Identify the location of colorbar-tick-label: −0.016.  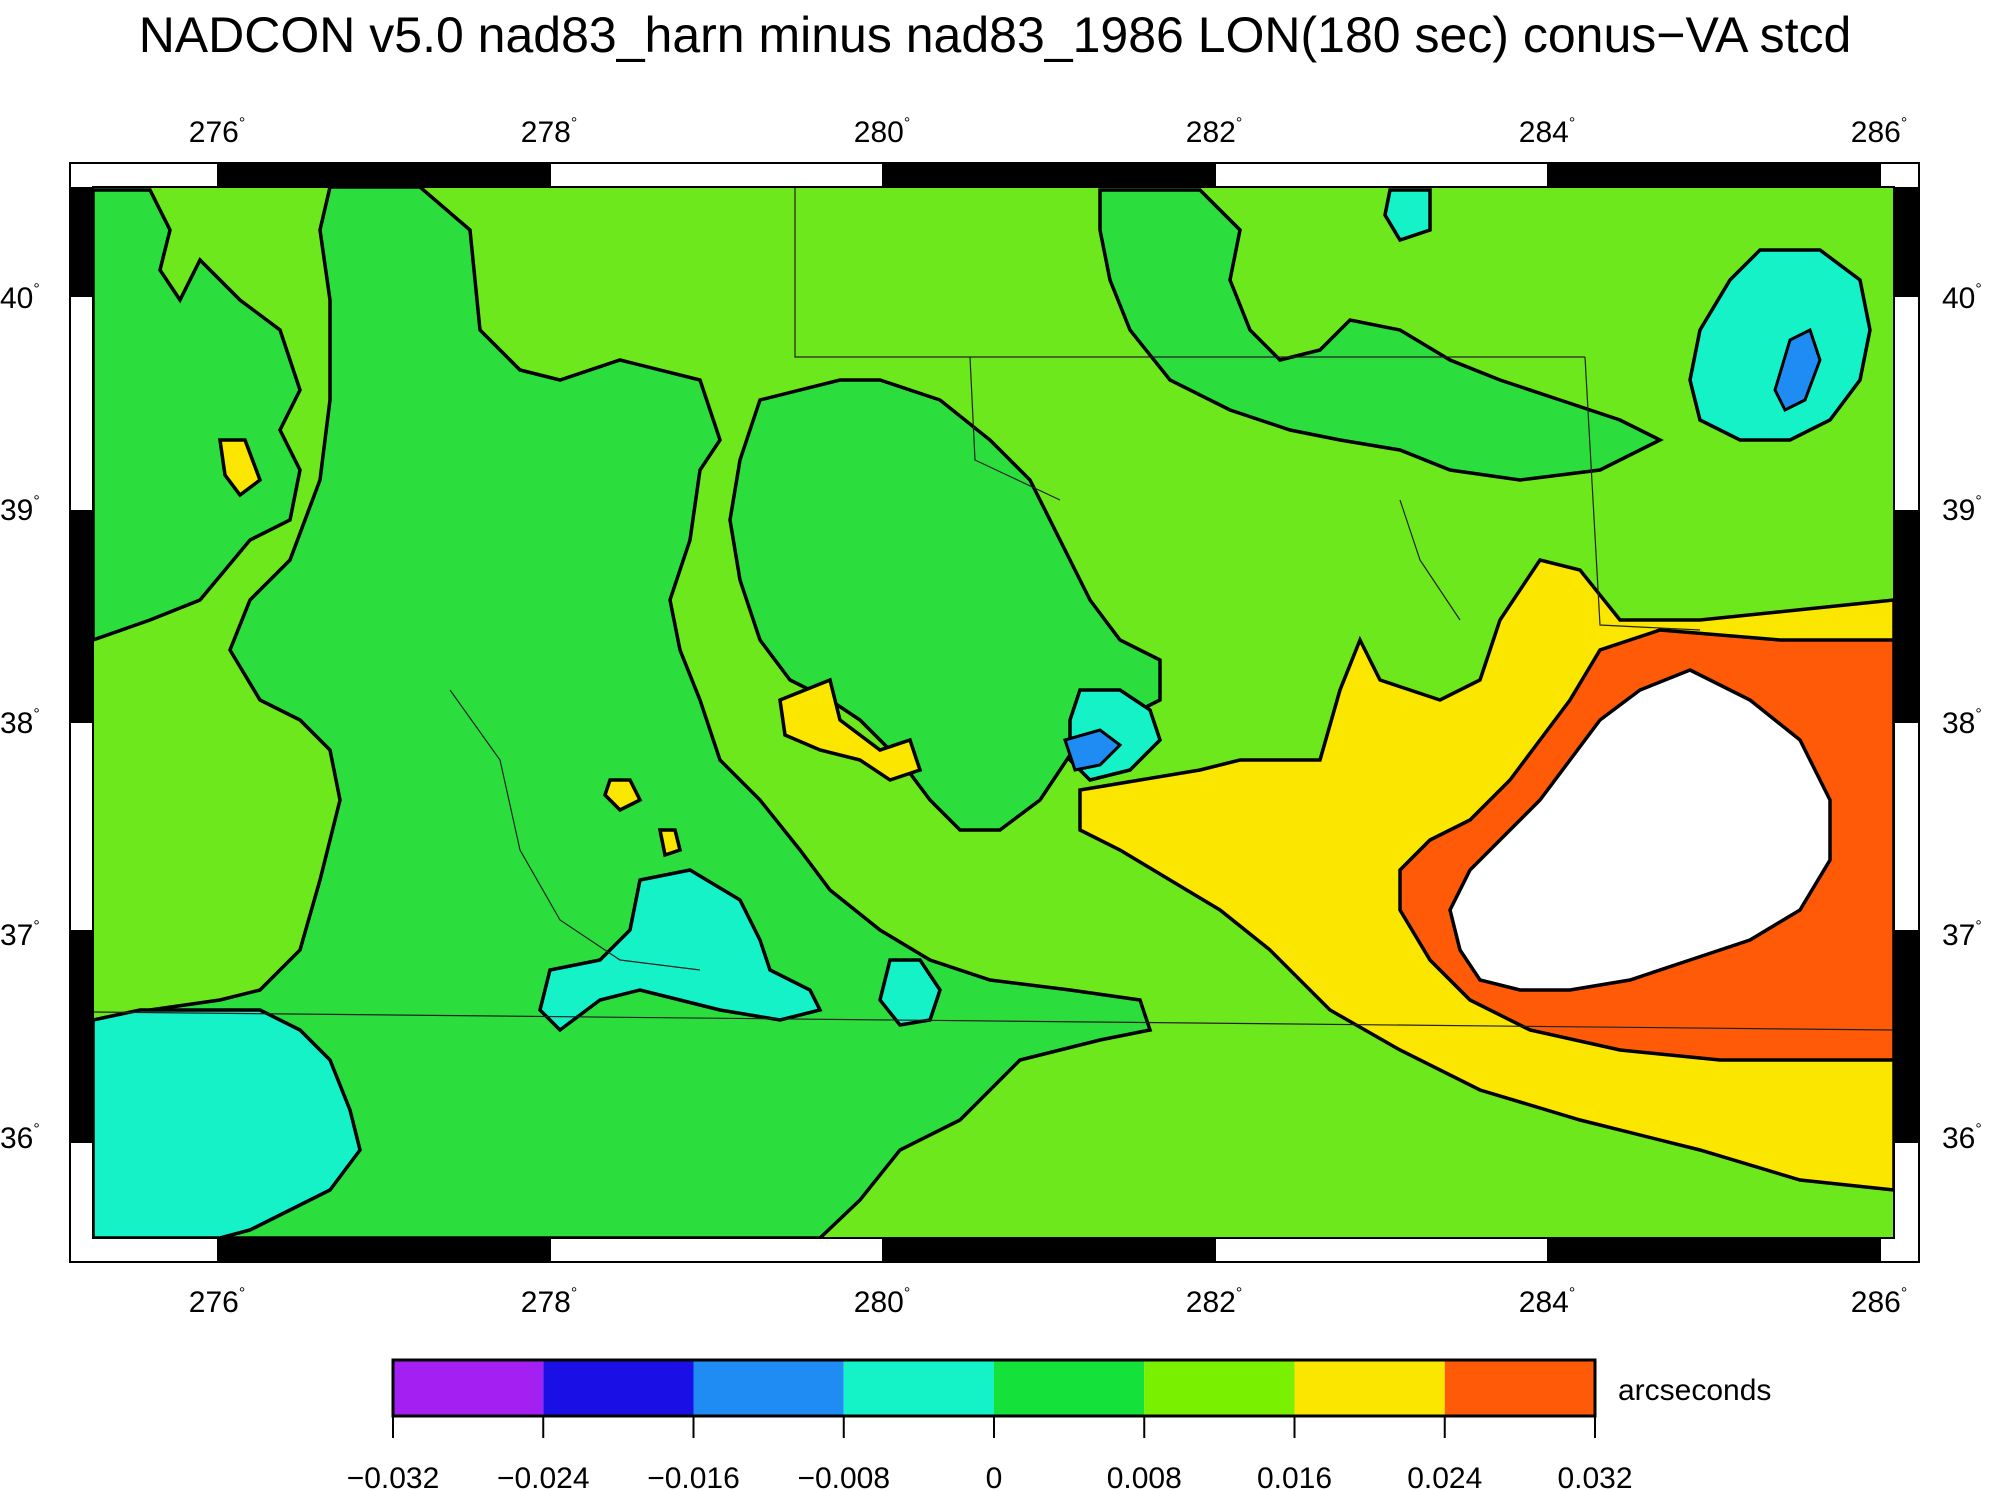
(693, 1476).